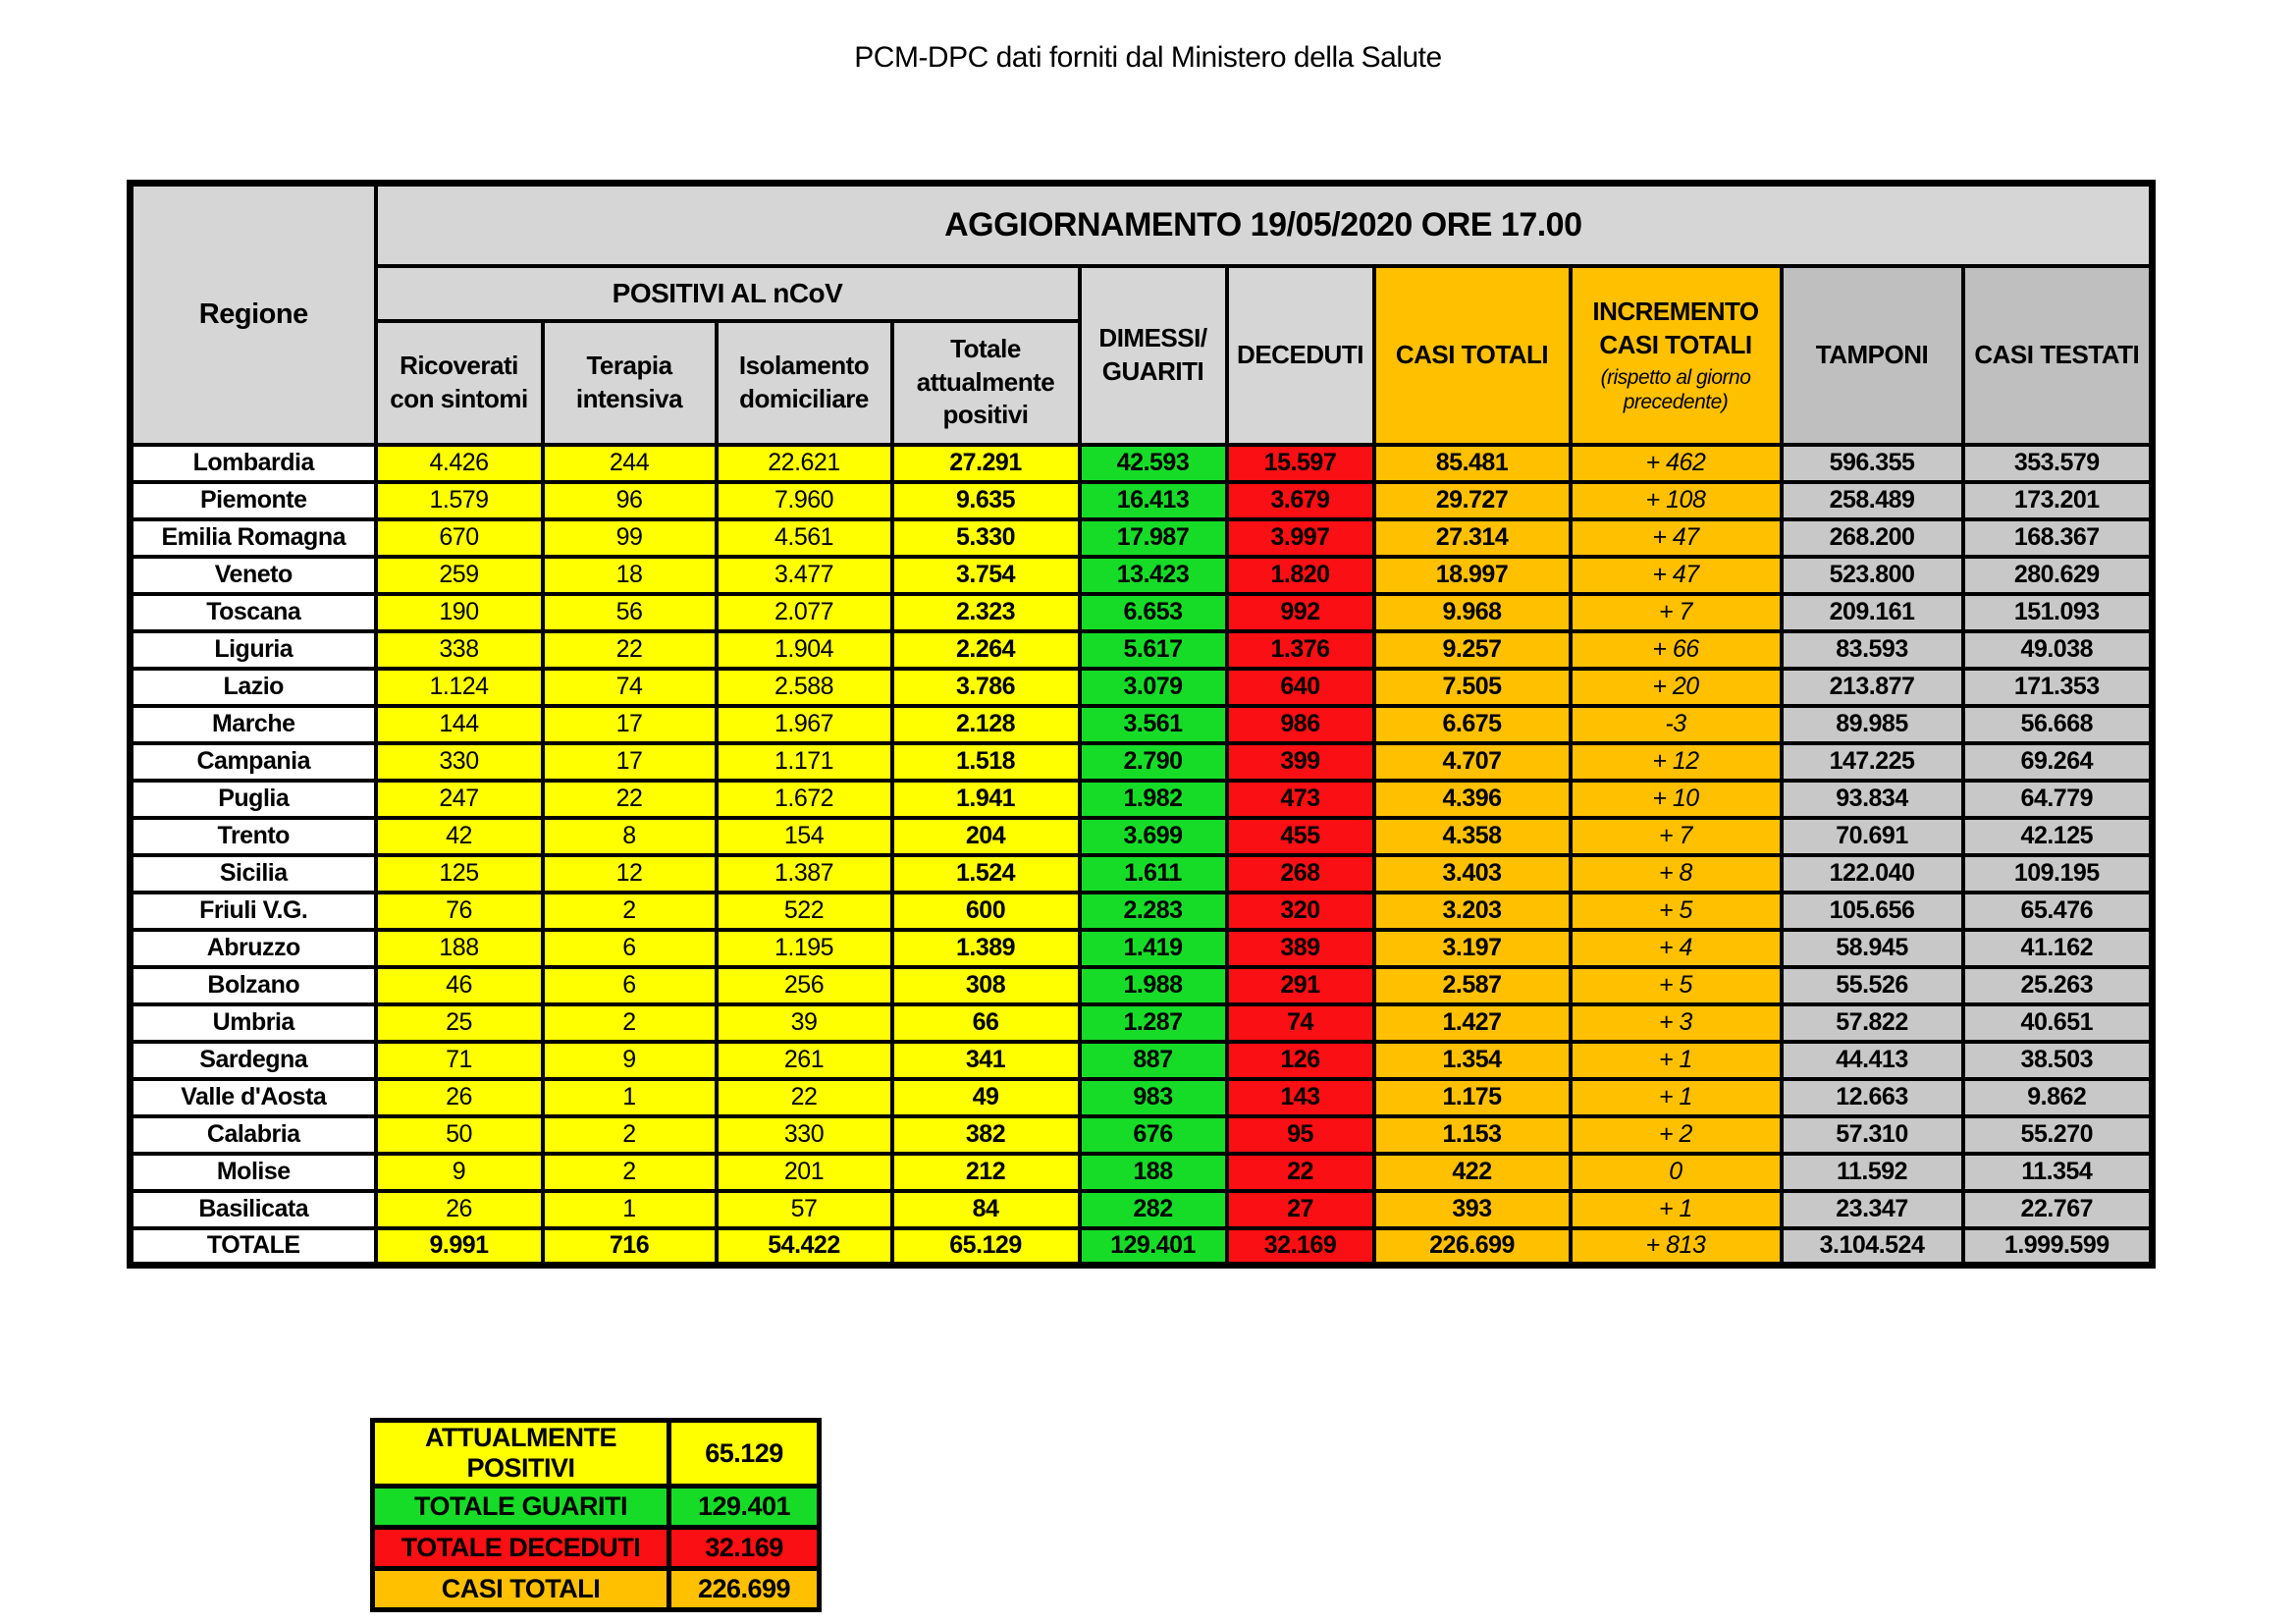  I want to click on region-name: Veneto, so click(253, 575).